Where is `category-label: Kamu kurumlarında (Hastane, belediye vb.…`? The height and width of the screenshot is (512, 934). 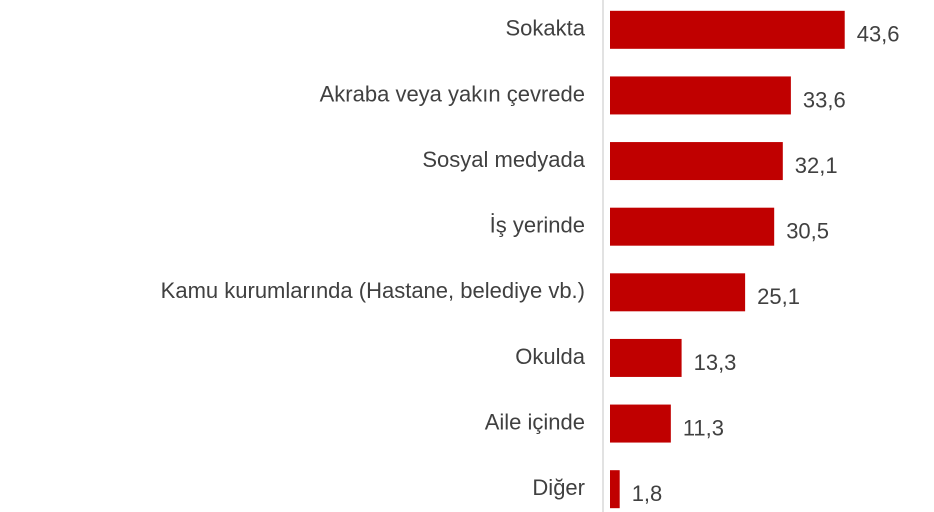
category-label: Kamu kurumlarında (Hastane, belediye vb.… is located at coordinates (373, 290).